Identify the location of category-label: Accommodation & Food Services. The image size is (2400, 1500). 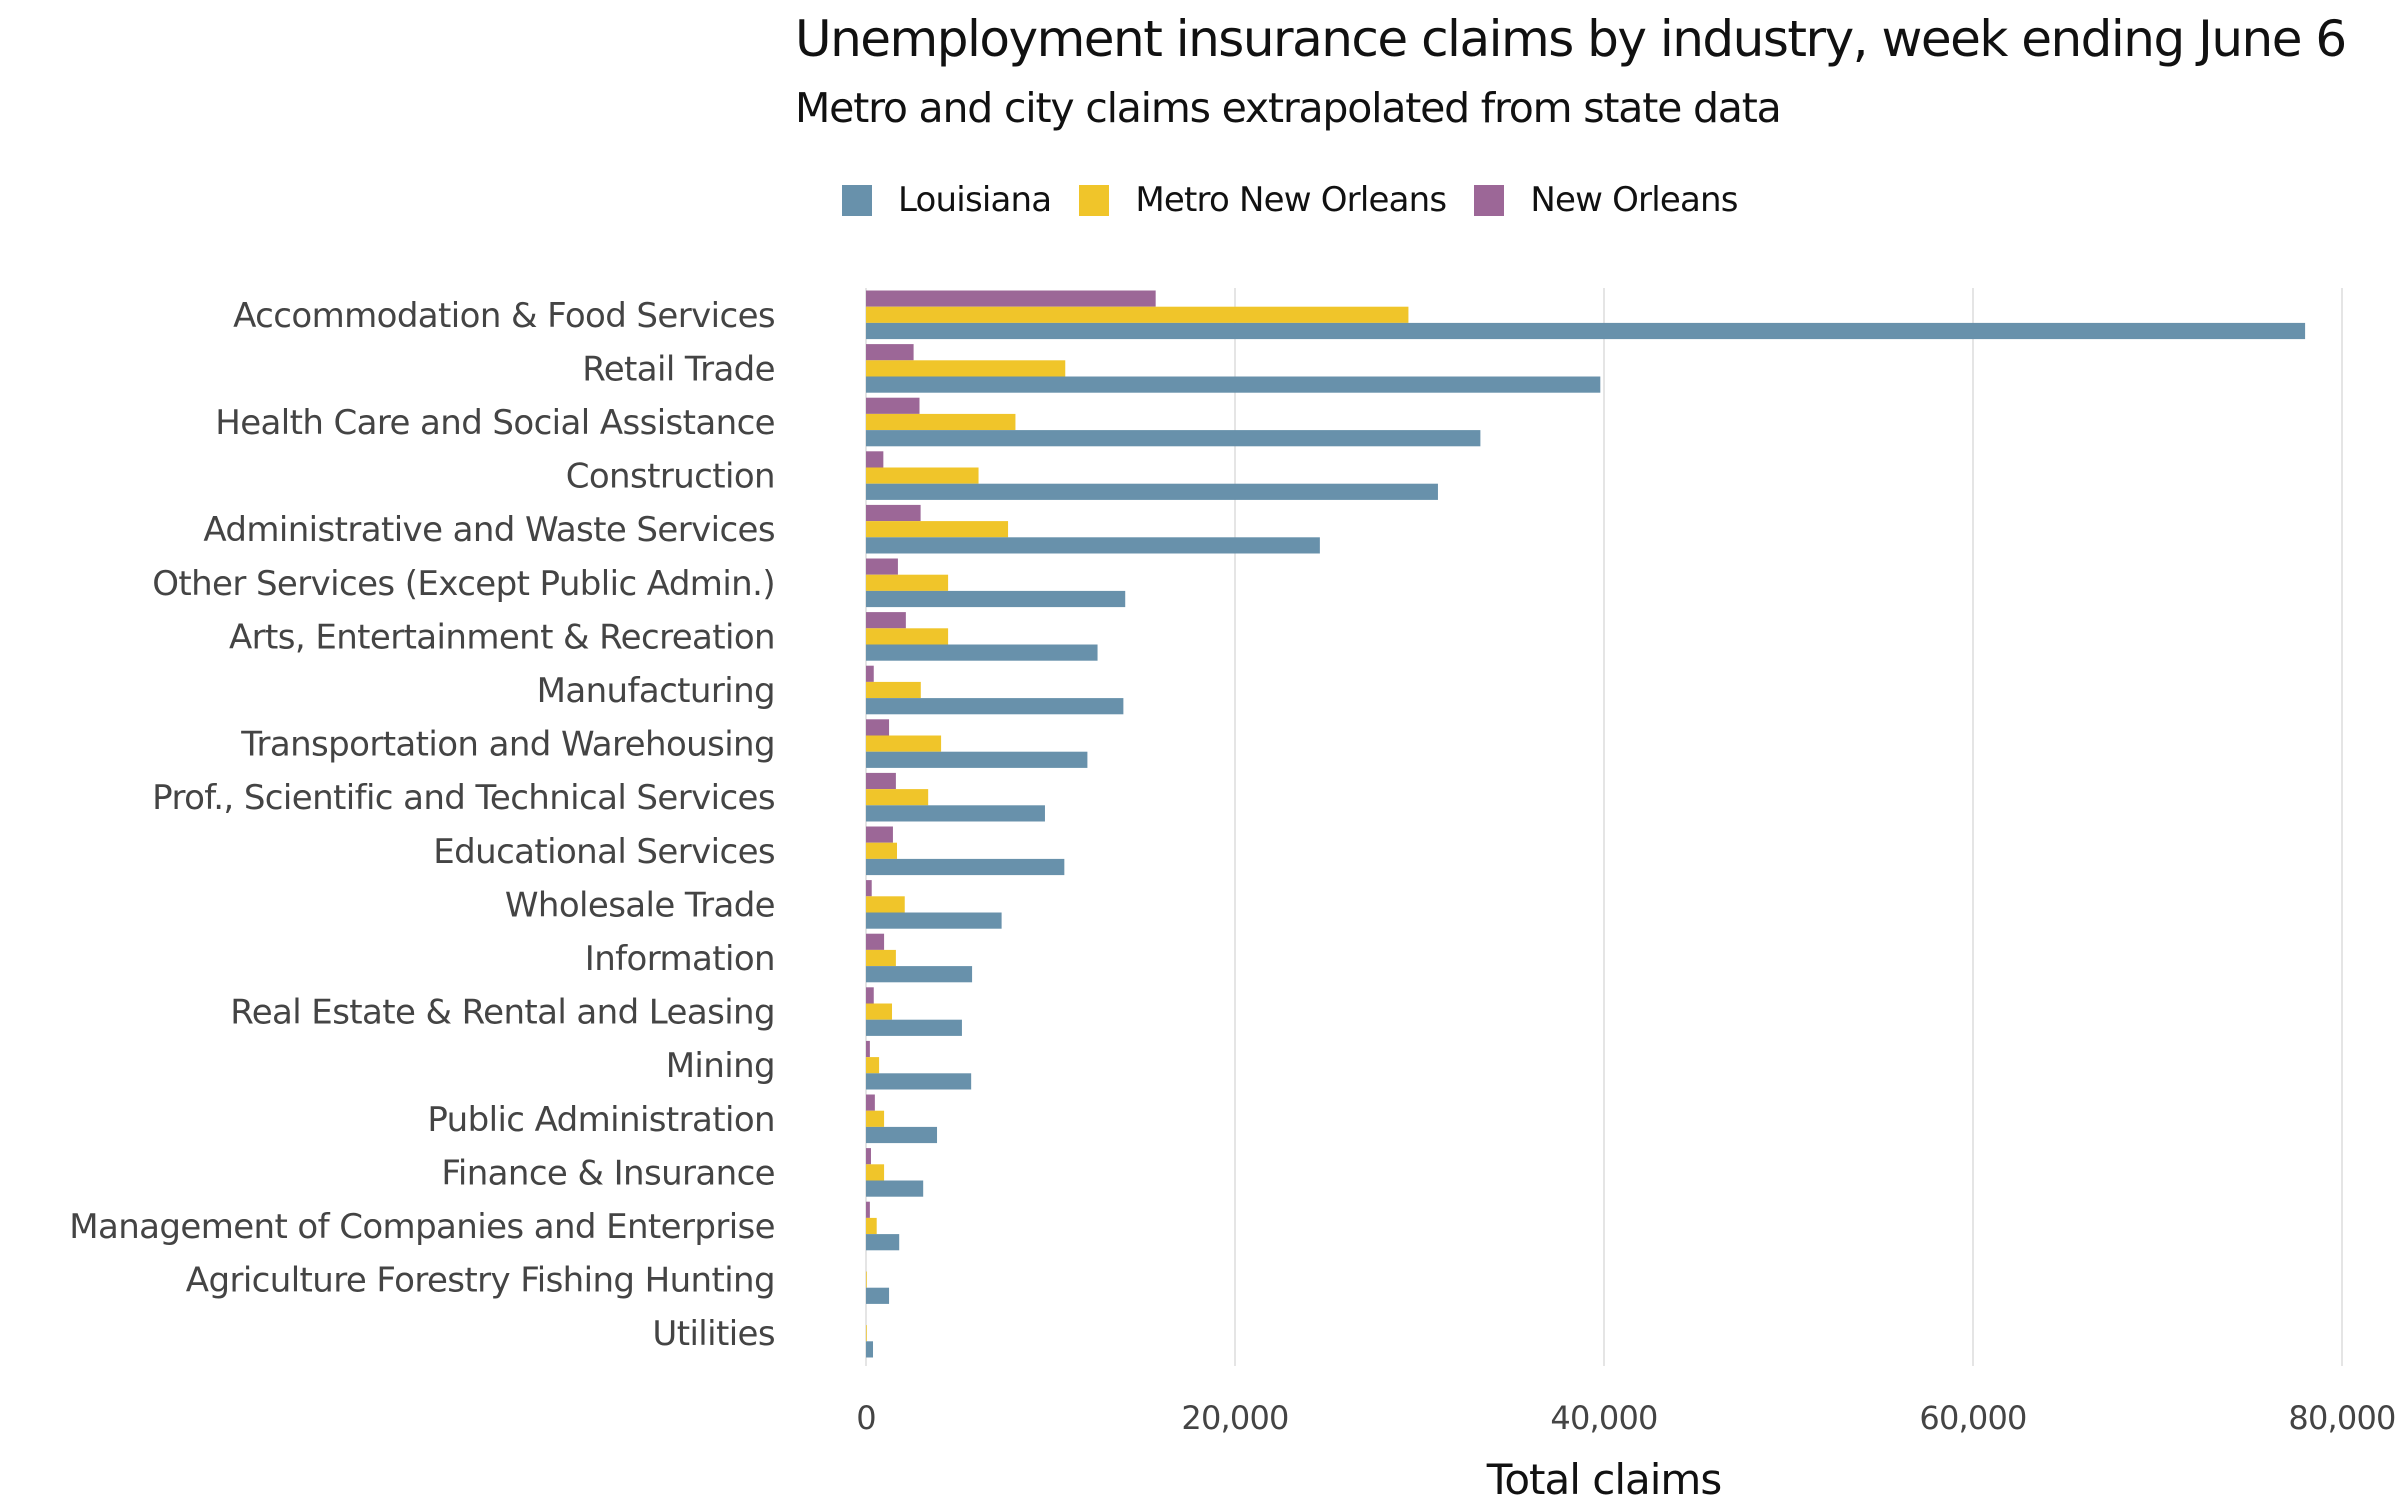
(504, 316).